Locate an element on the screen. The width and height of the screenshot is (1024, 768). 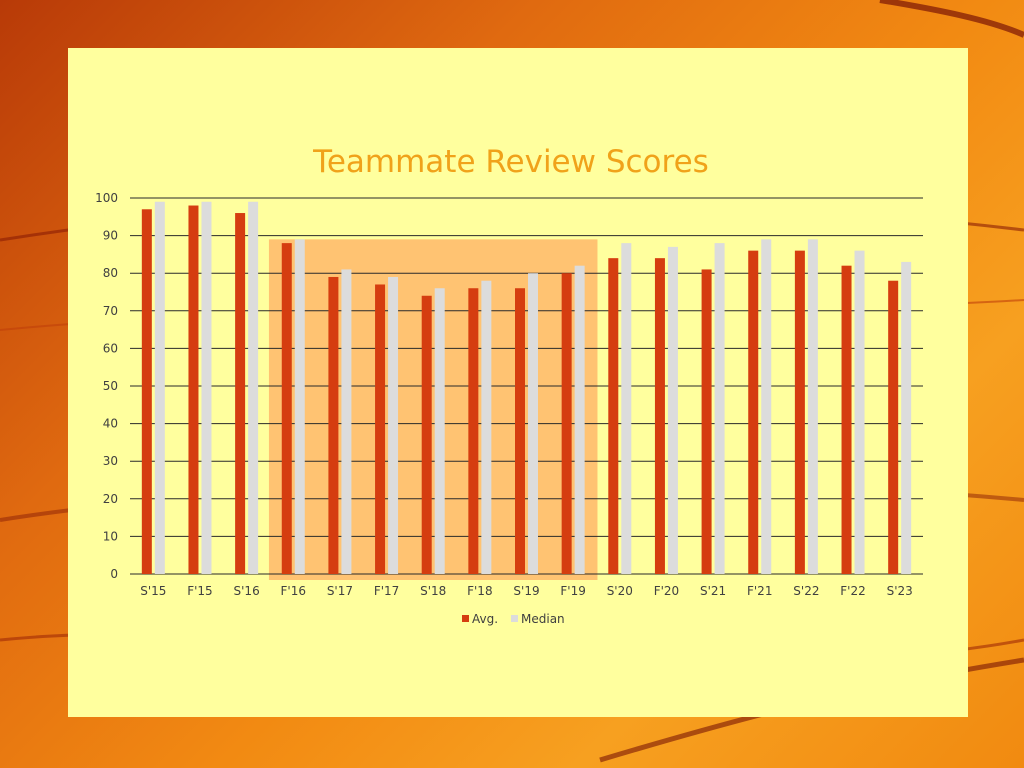
x-tick-label: S'23 is located at coordinates (900, 591).